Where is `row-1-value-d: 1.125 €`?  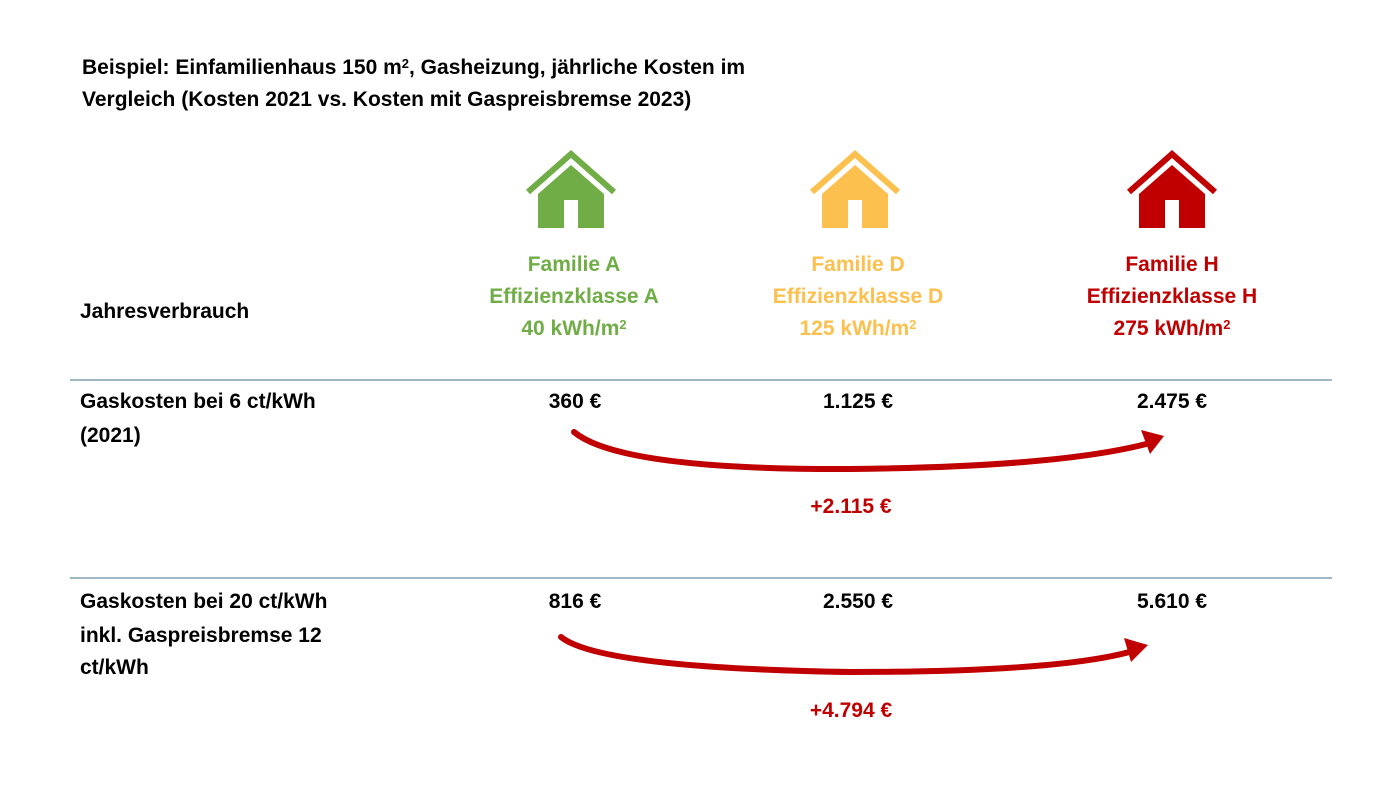 row-1-value-d: 1.125 € is located at coordinates (858, 401).